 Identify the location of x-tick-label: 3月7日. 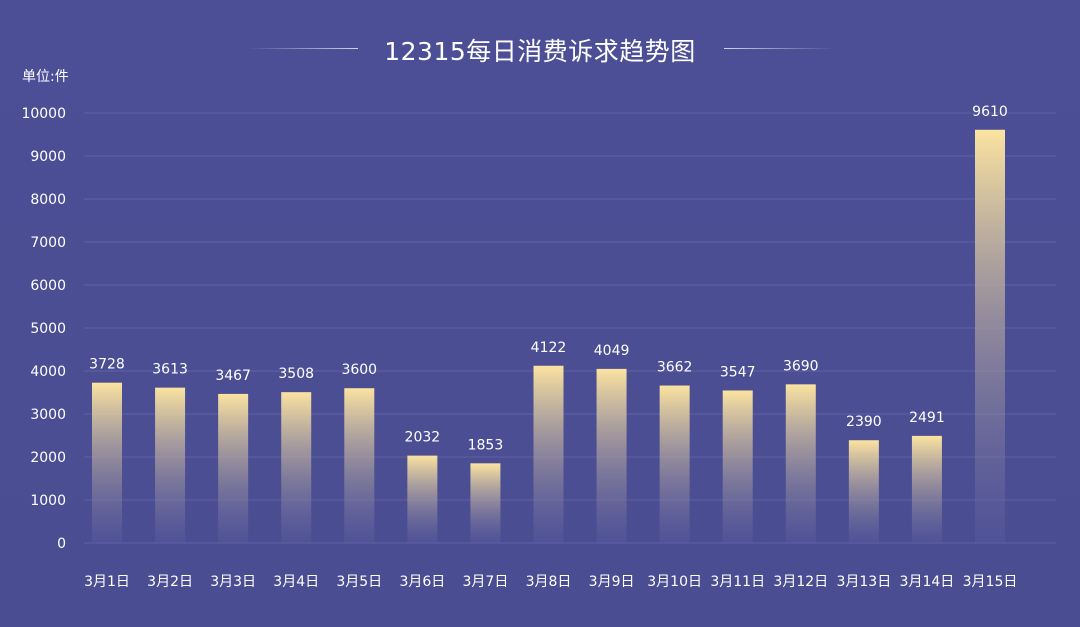
(486, 582).